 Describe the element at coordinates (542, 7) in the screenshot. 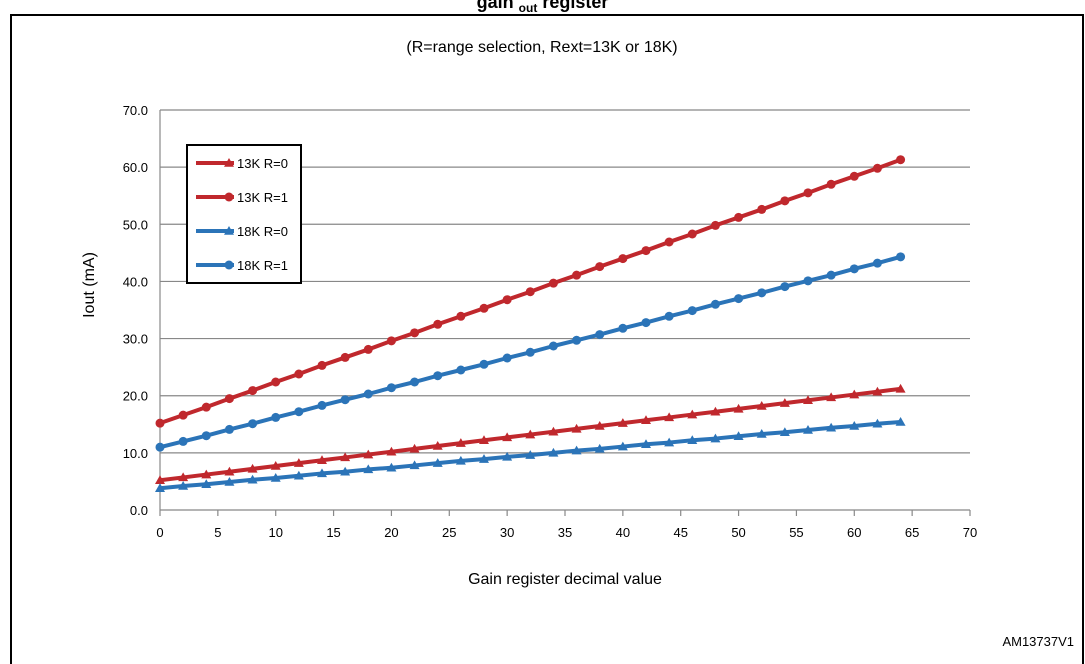

I see `figure-title: gain out register` at that location.